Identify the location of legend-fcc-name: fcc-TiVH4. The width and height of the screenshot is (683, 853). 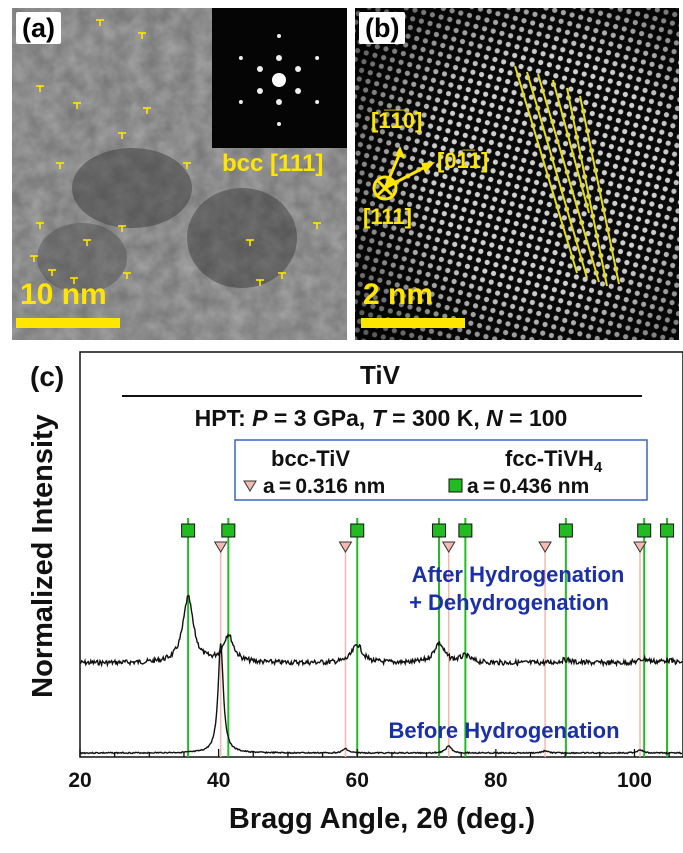
(554, 461).